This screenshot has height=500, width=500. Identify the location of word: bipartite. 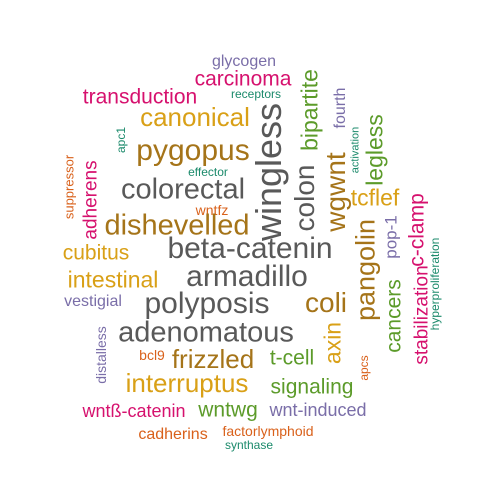
(309, 110).